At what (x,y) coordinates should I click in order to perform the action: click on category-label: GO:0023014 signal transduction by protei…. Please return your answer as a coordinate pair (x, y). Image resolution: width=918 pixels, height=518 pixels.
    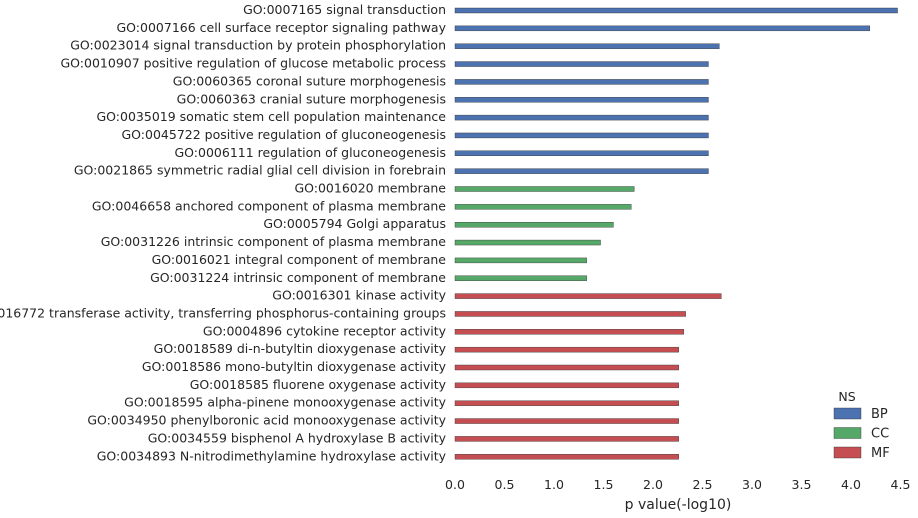
    Looking at the image, I should click on (258, 45).